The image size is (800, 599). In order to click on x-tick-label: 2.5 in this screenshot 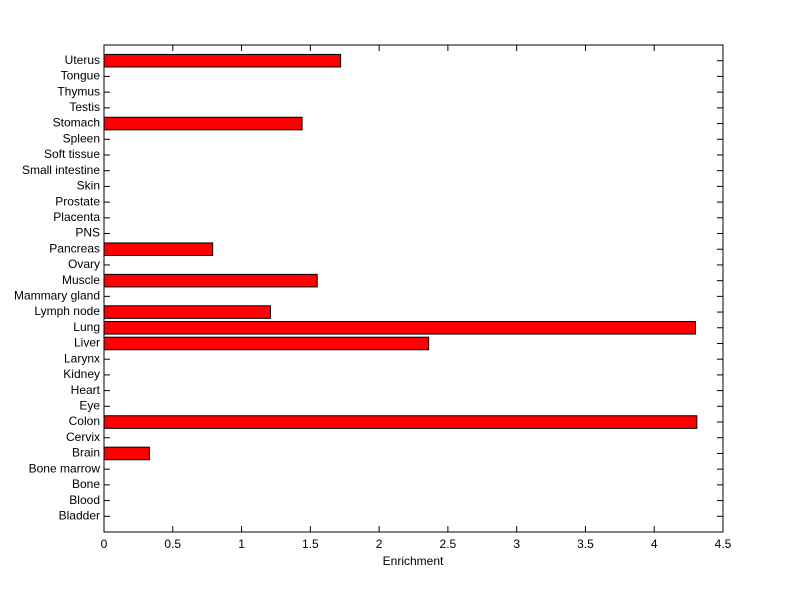, I will do `click(448, 544)`.